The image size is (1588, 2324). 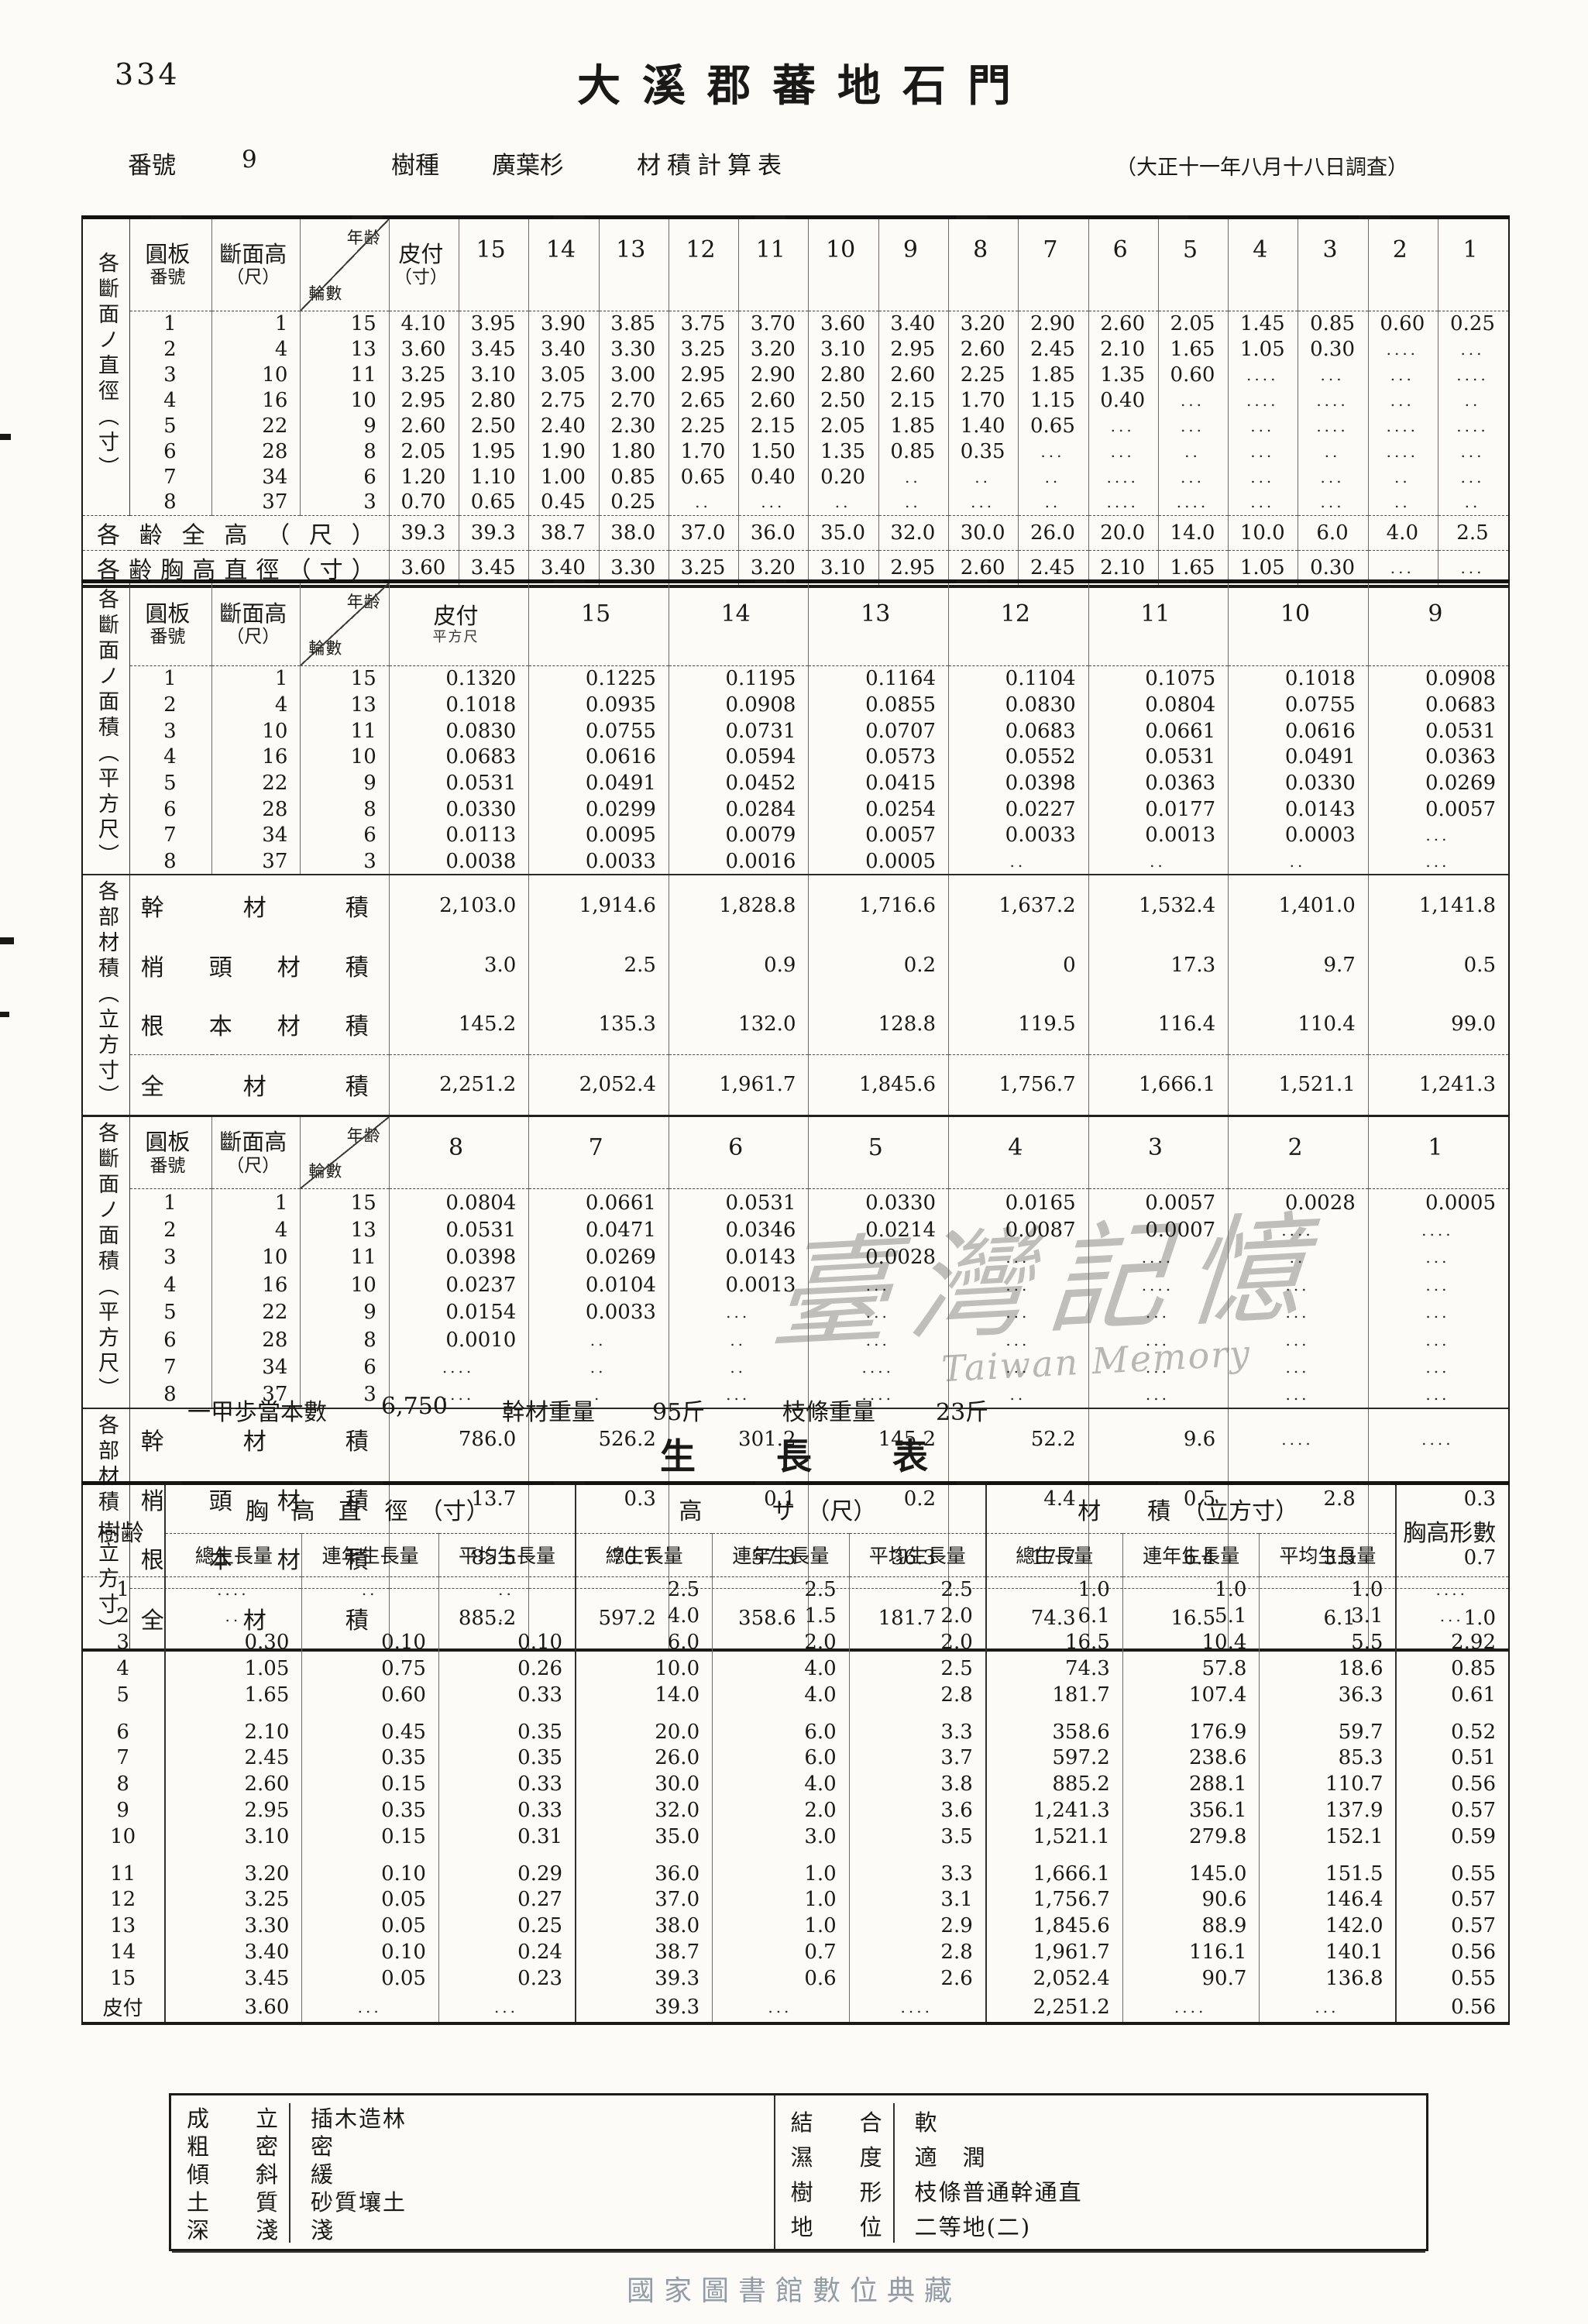 What do you see at coordinates (644, 1555) in the screenshot?
I see `growth-subheader: 總生長量` at bounding box center [644, 1555].